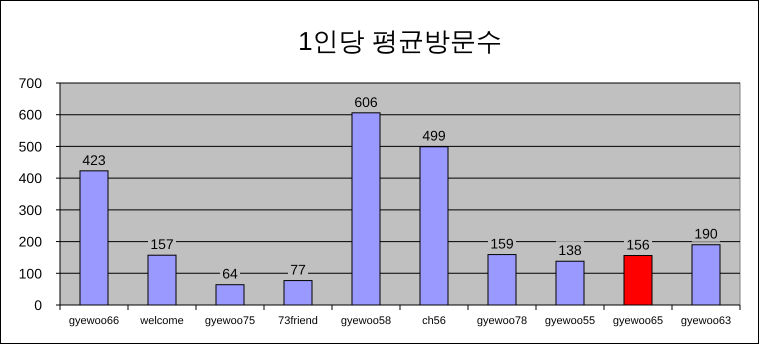  Describe the element at coordinates (230, 321) in the screenshot. I see `x-tick-label: gyewoo75` at that location.